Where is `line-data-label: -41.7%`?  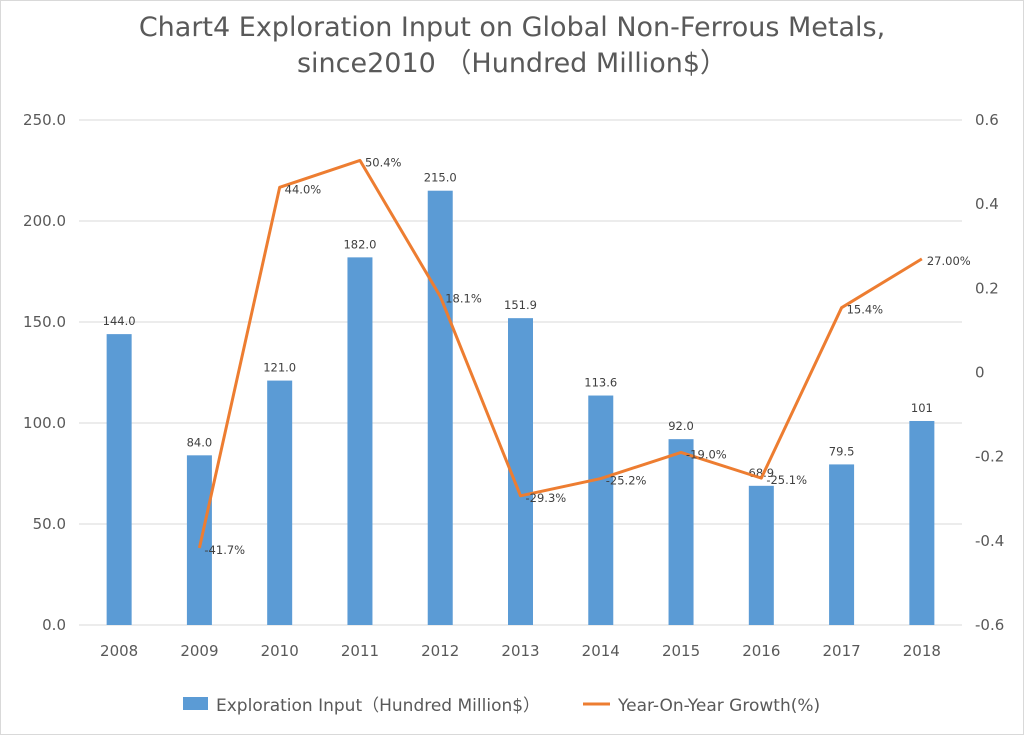
line-data-label: -41.7% is located at coordinates (224, 550).